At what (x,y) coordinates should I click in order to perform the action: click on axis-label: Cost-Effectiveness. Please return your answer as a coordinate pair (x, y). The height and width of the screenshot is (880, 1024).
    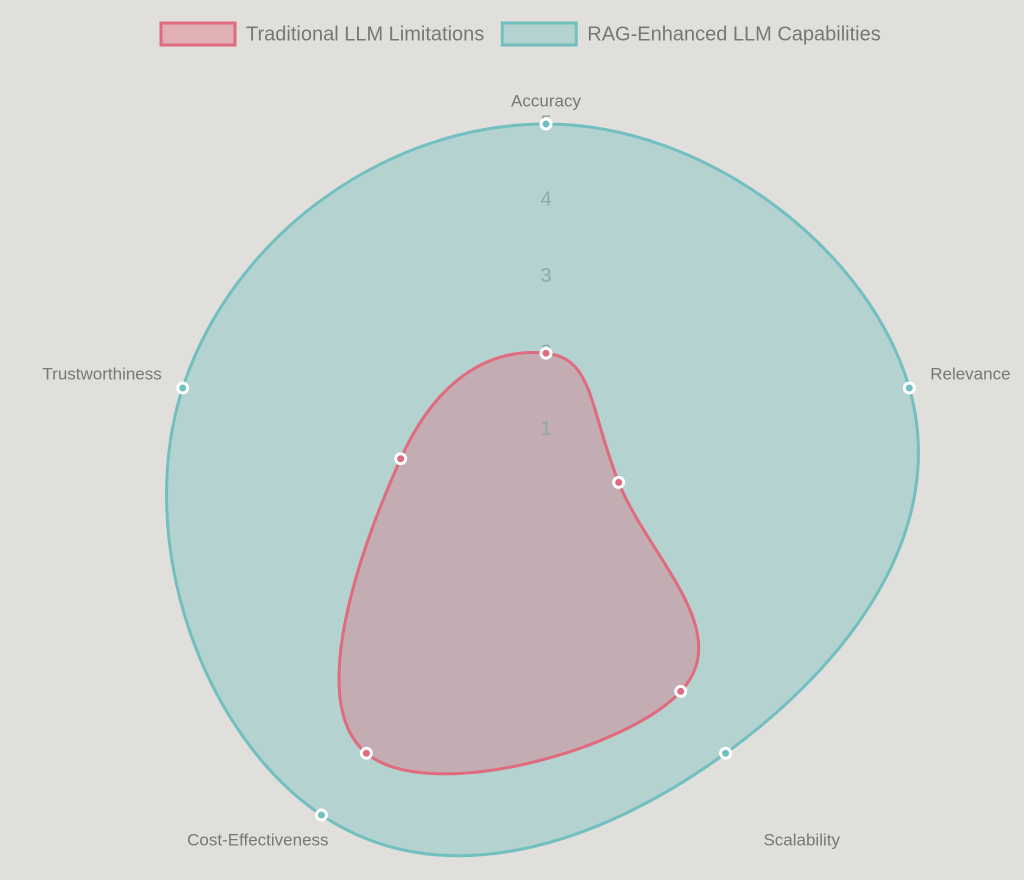
    Looking at the image, I should click on (257, 839).